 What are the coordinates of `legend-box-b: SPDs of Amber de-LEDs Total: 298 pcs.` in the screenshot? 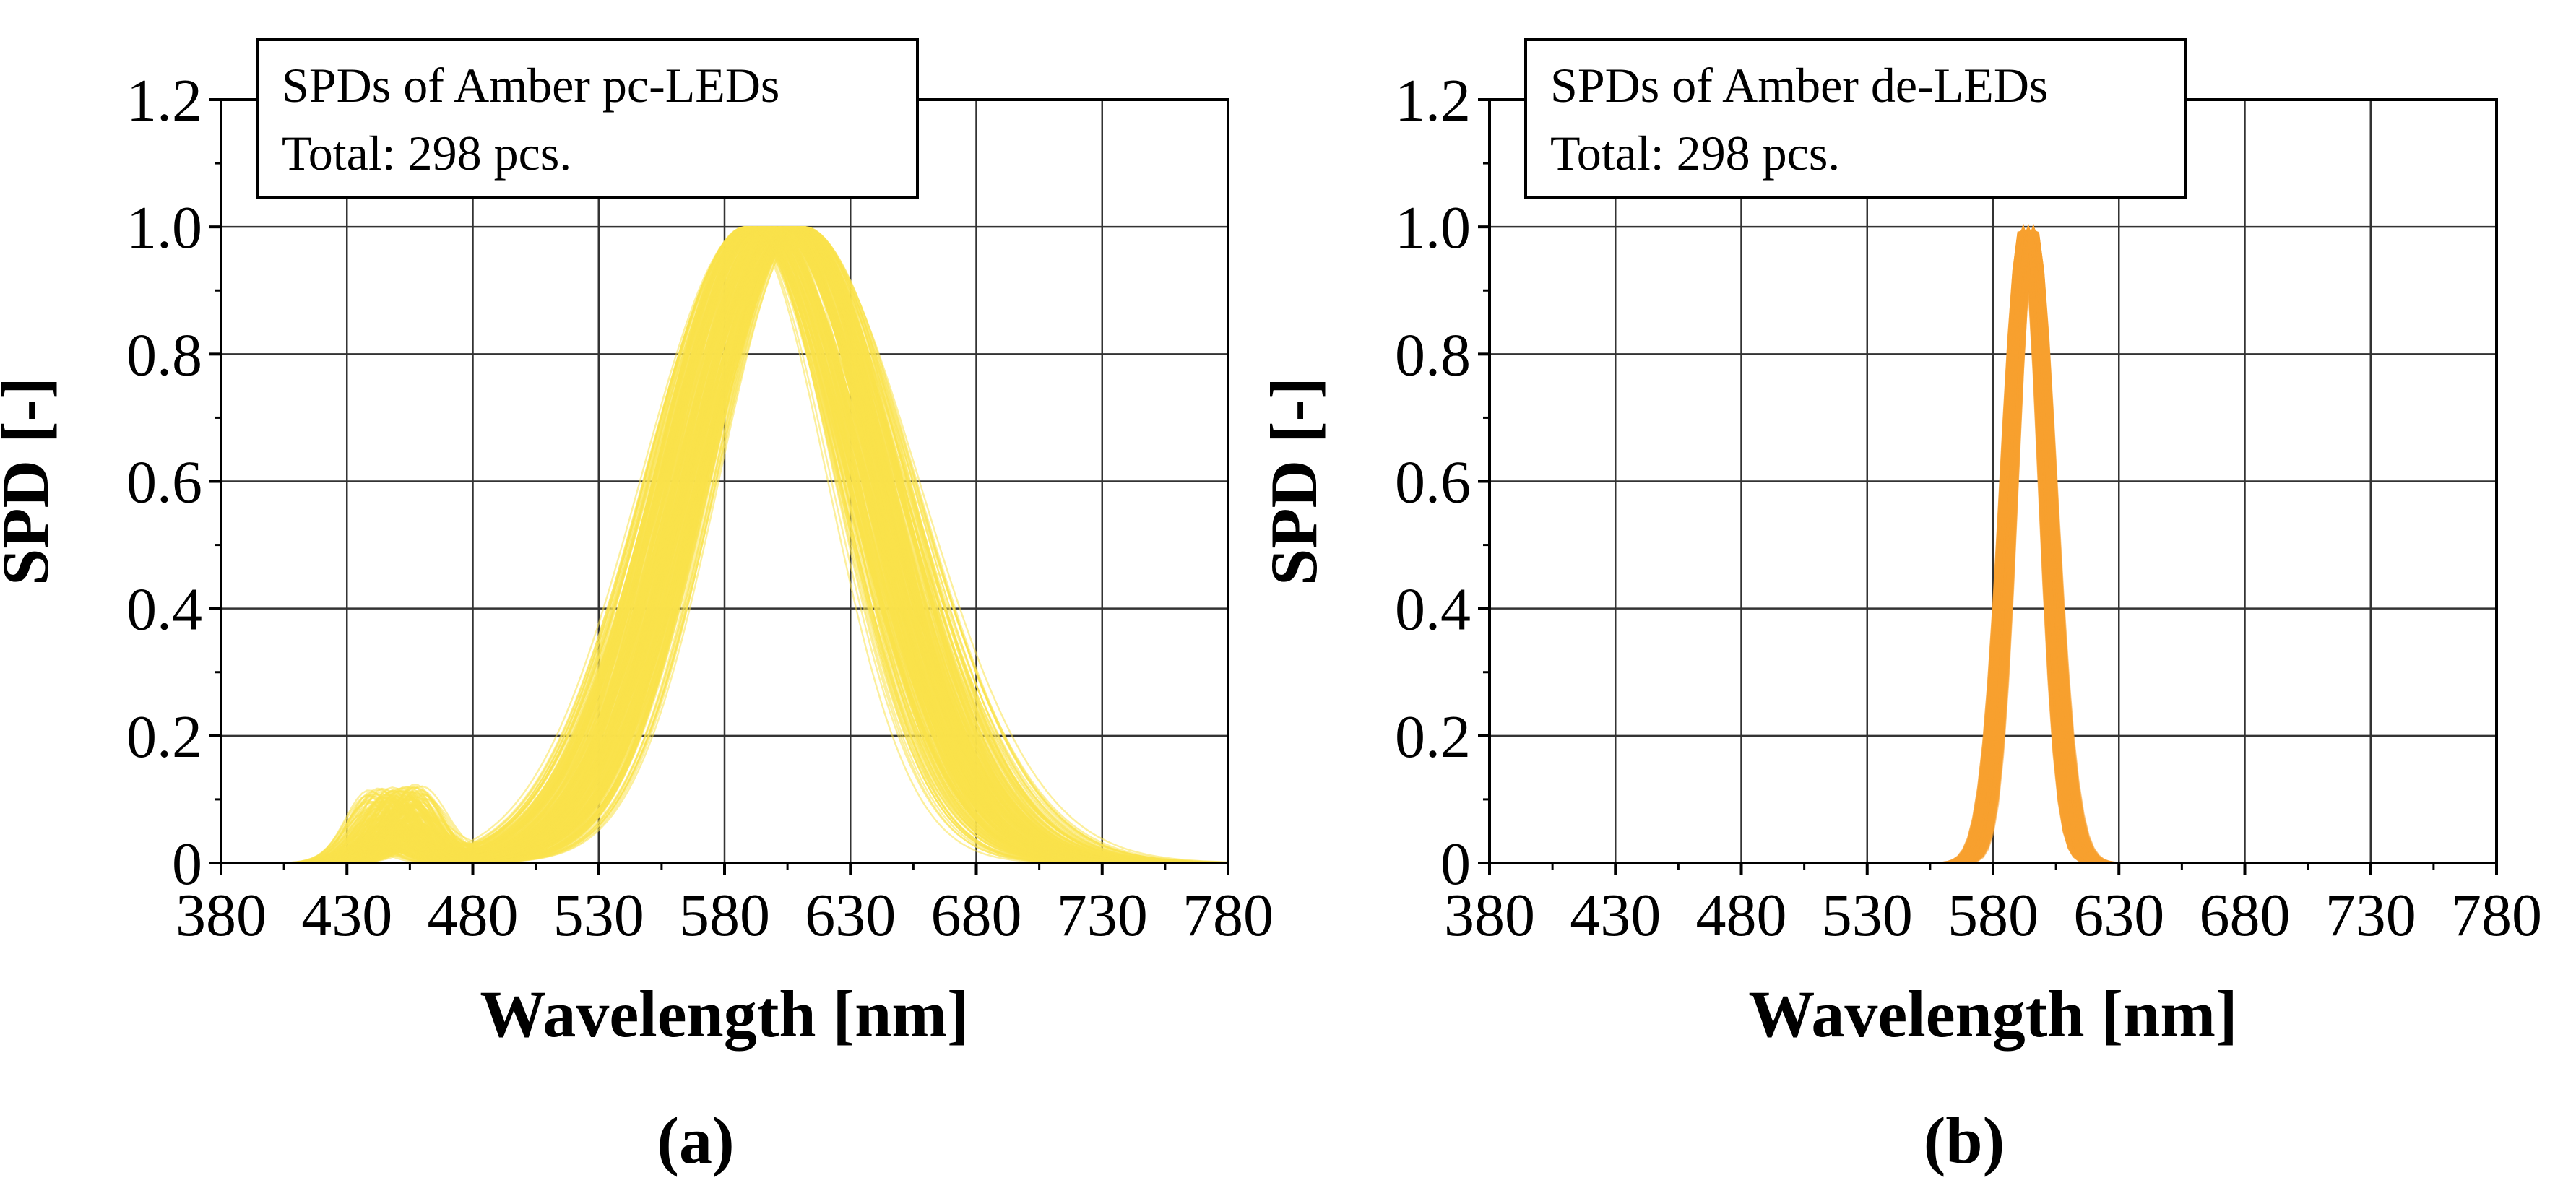 It's located at (1856, 118).